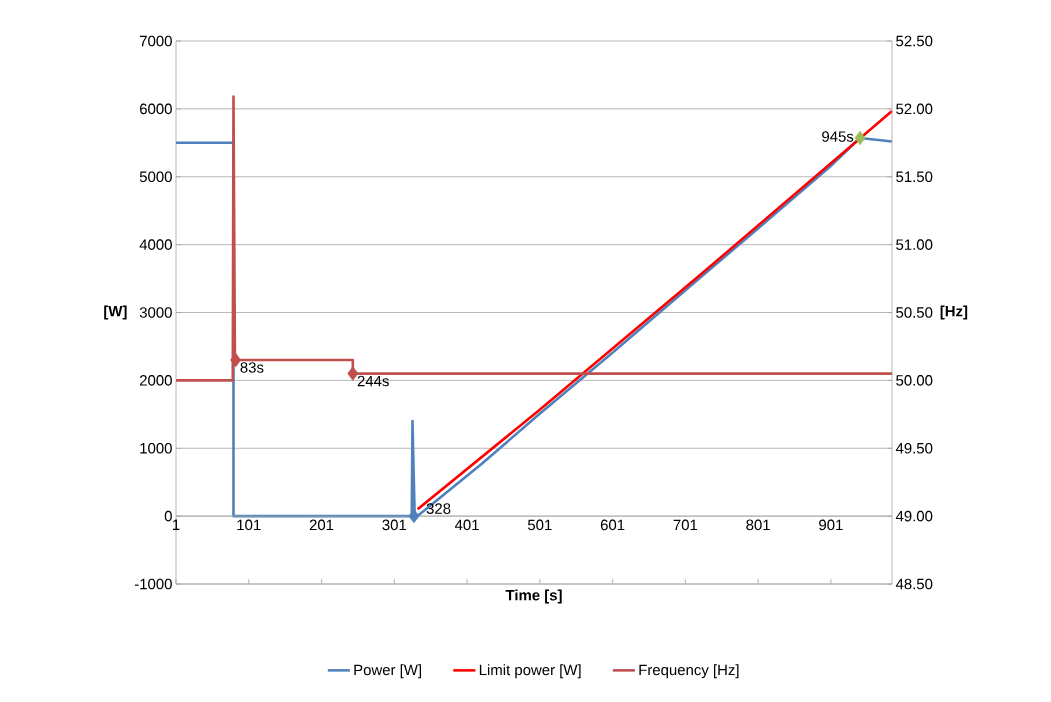 This screenshot has width=1051, height=702. Describe the element at coordinates (168, 516) in the screenshot. I see `y-tick-label: 0` at that location.